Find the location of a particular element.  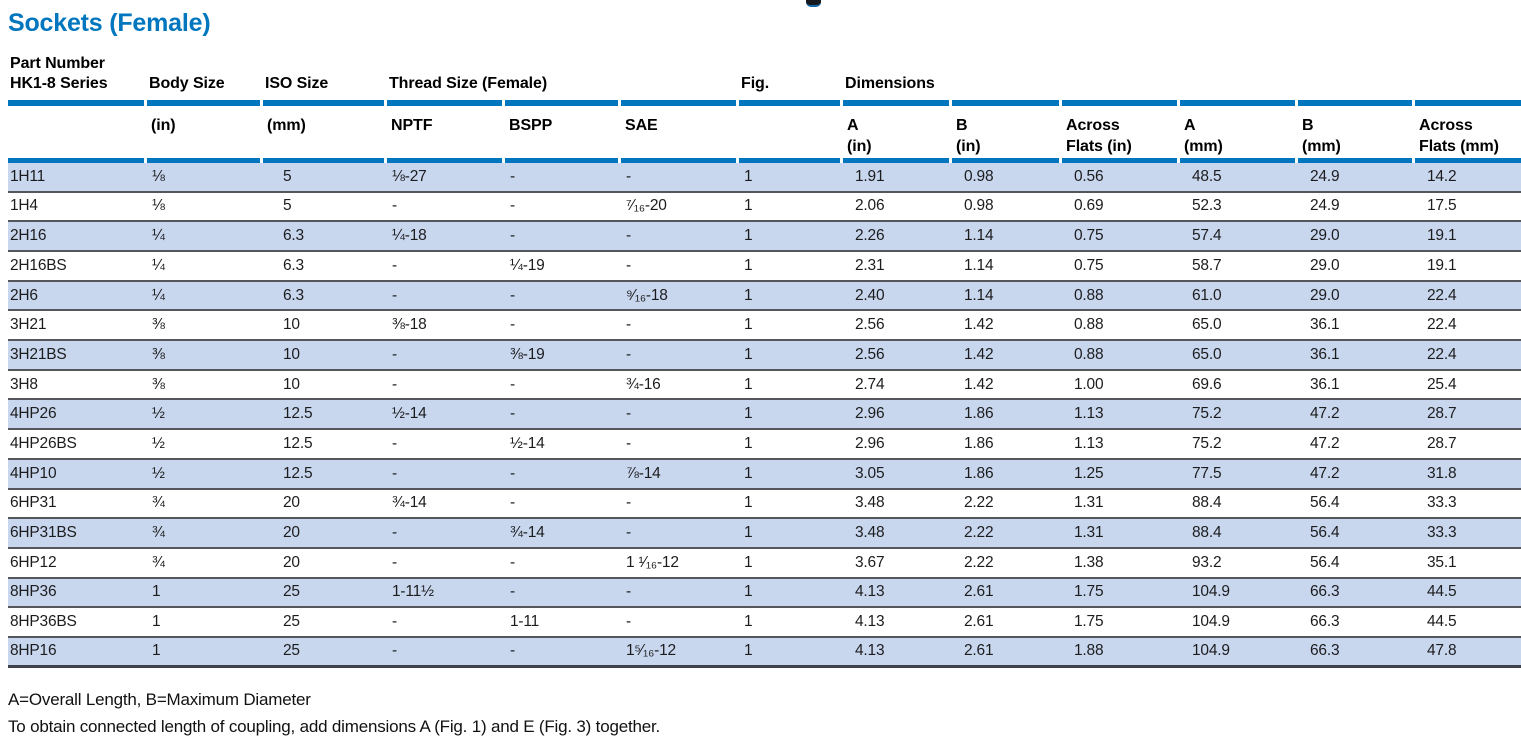

sub-header-across-flats-in: Across Flats (in) is located at coordinates (1099, 136).